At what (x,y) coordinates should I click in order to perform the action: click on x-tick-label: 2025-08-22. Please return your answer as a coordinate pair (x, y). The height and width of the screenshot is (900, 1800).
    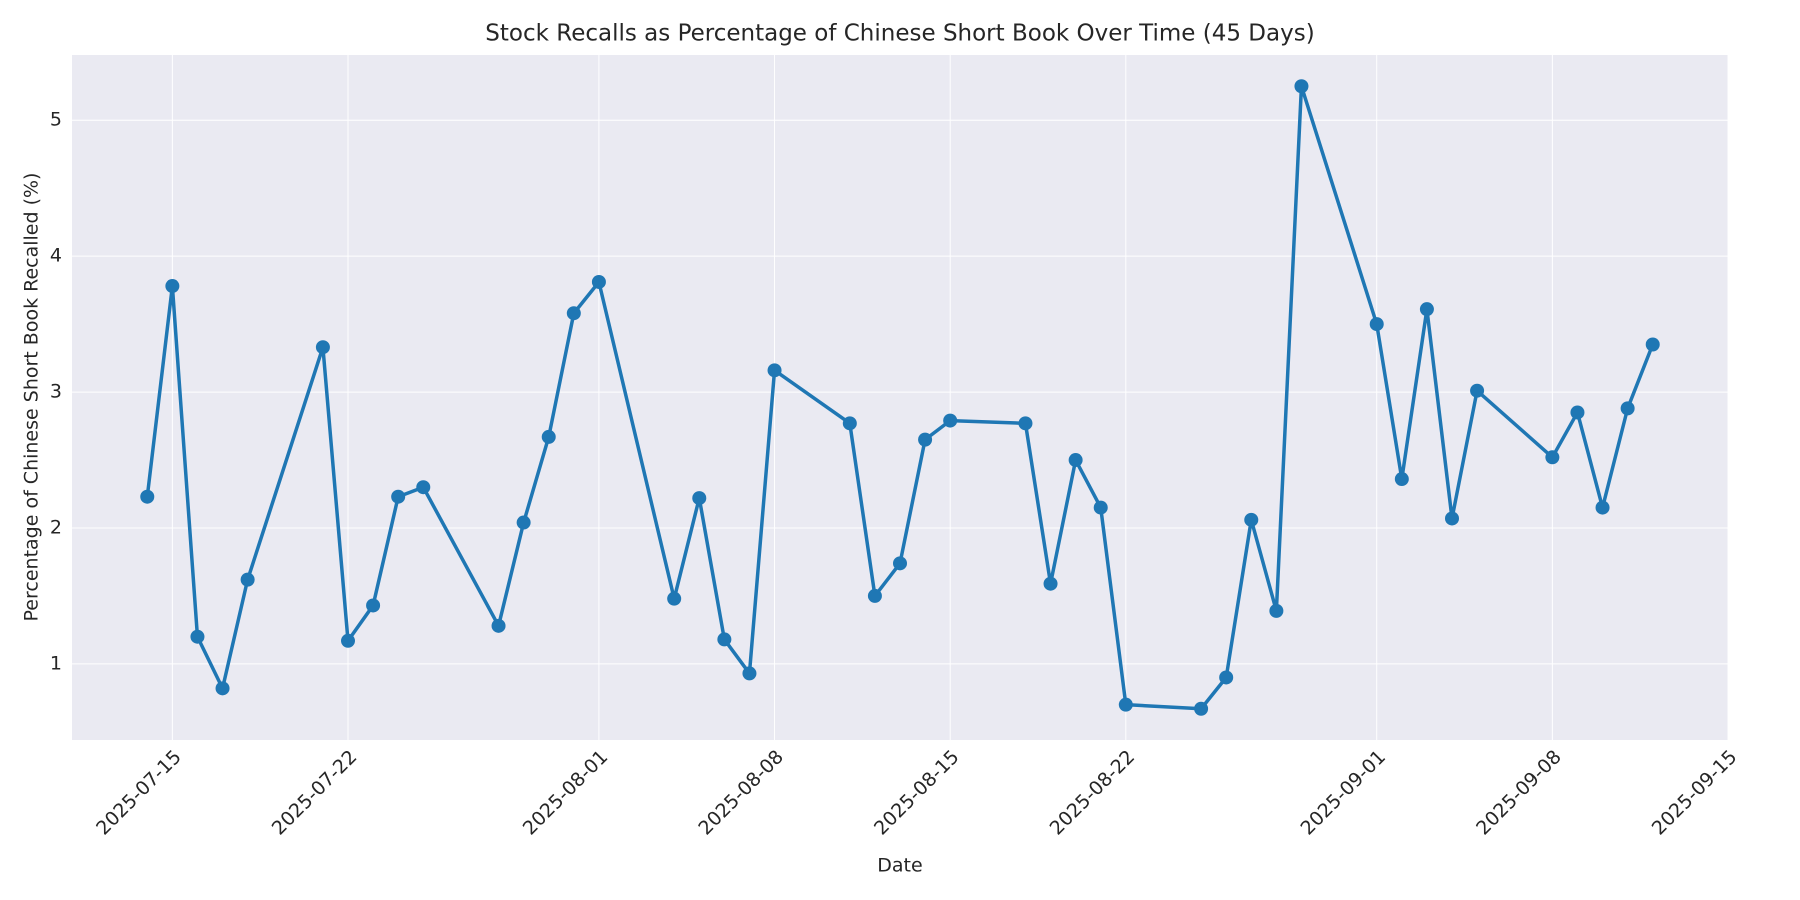
    Looking at the image, I should click on (1093, 793).